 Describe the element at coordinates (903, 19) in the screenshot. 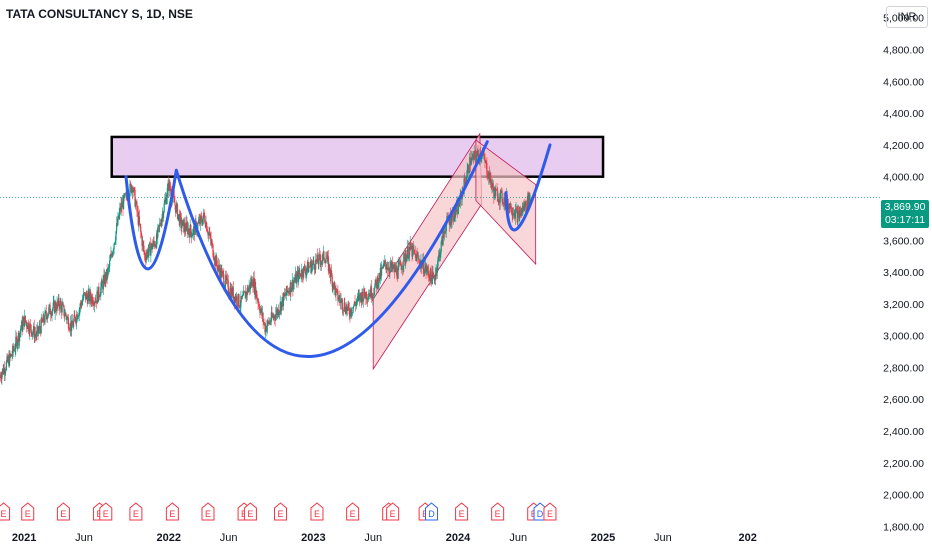

I see `y-tick-label: 5,000.00` at that location.